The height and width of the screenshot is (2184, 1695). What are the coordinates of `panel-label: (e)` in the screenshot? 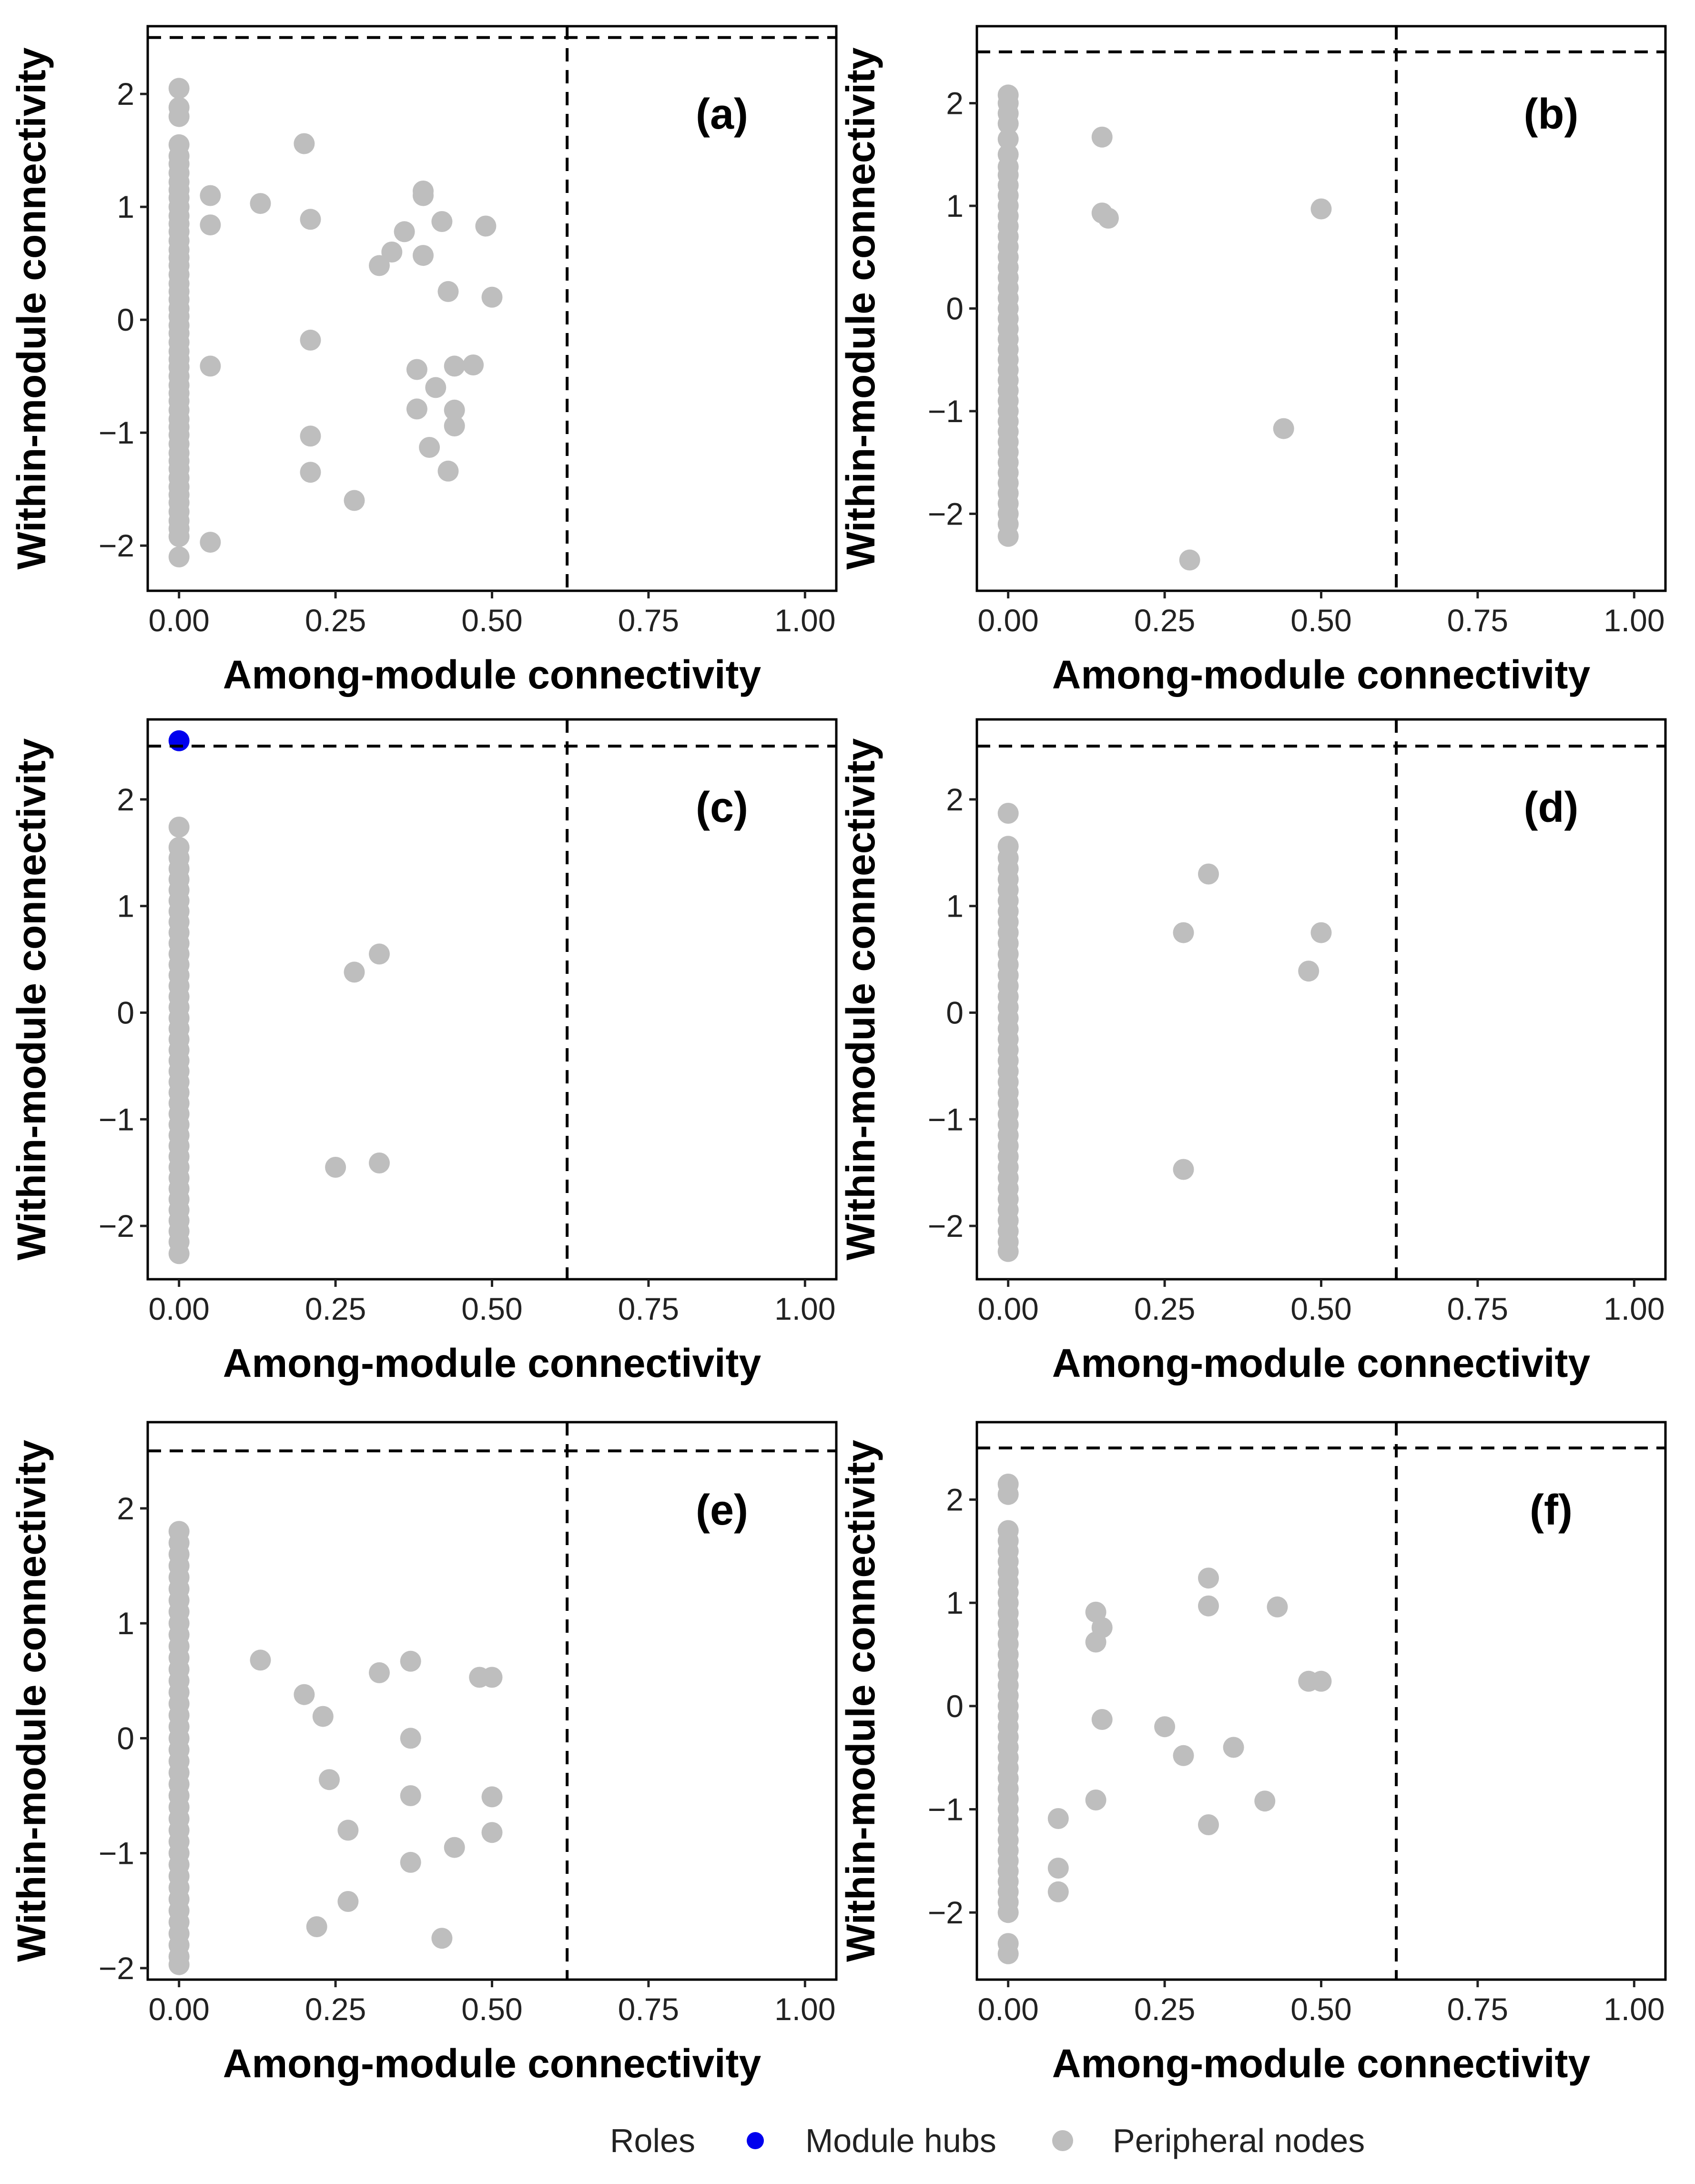 It's located at (722, 1510).